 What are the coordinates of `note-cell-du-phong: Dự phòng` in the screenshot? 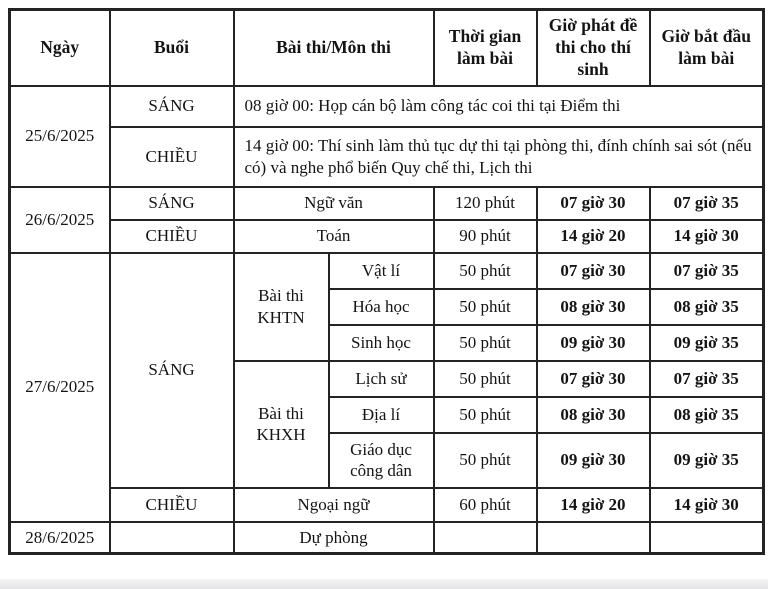 It's located at (333, 537).